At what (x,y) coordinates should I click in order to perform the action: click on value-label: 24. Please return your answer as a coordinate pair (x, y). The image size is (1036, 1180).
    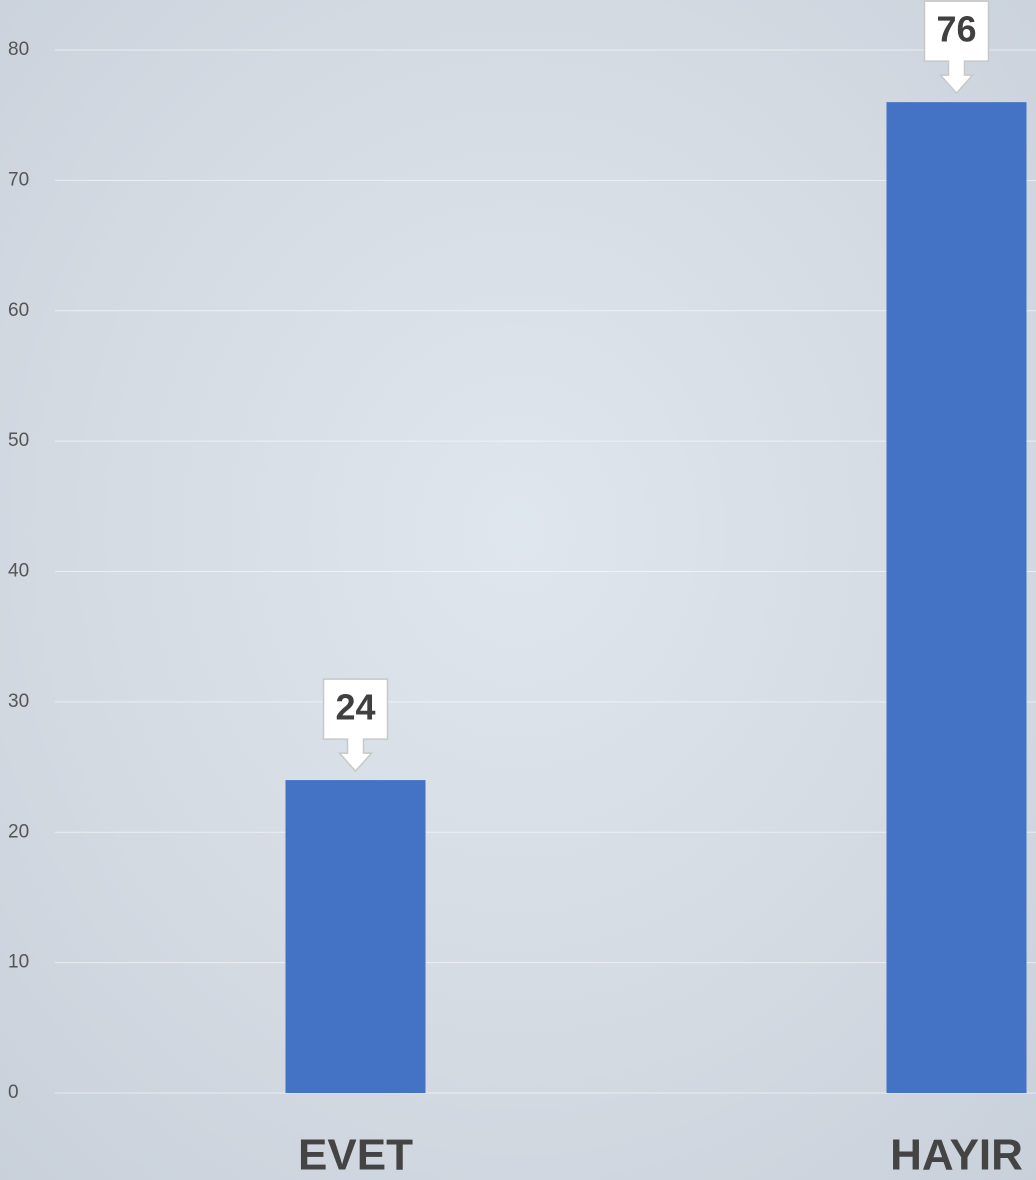
    Looking at the image, I should click on (355, 707).